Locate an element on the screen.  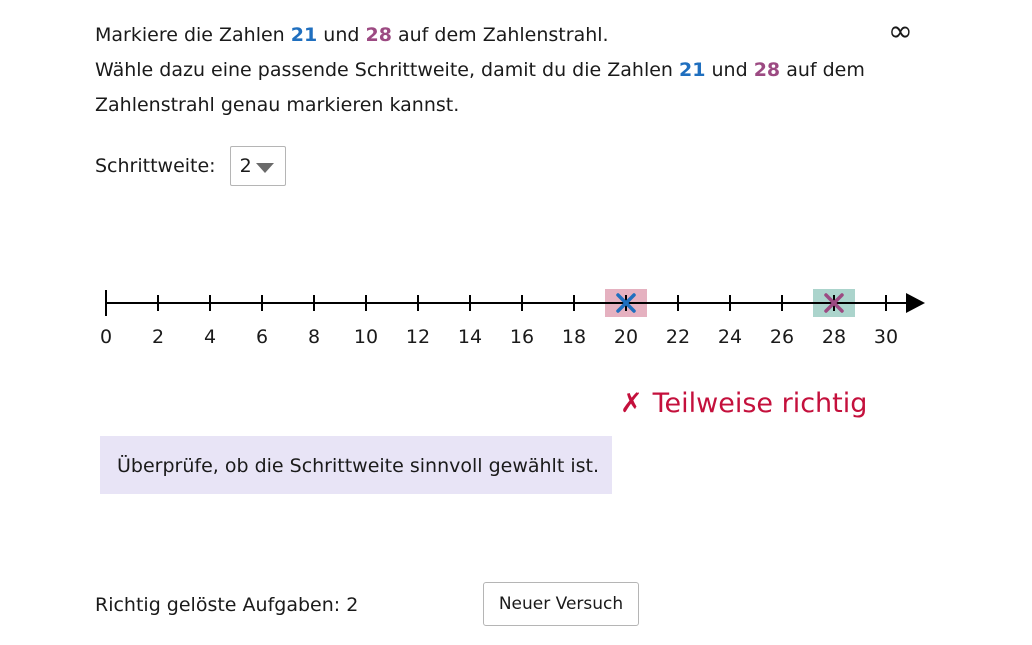
tick-label: 28 is located at coordinates (834, 337).